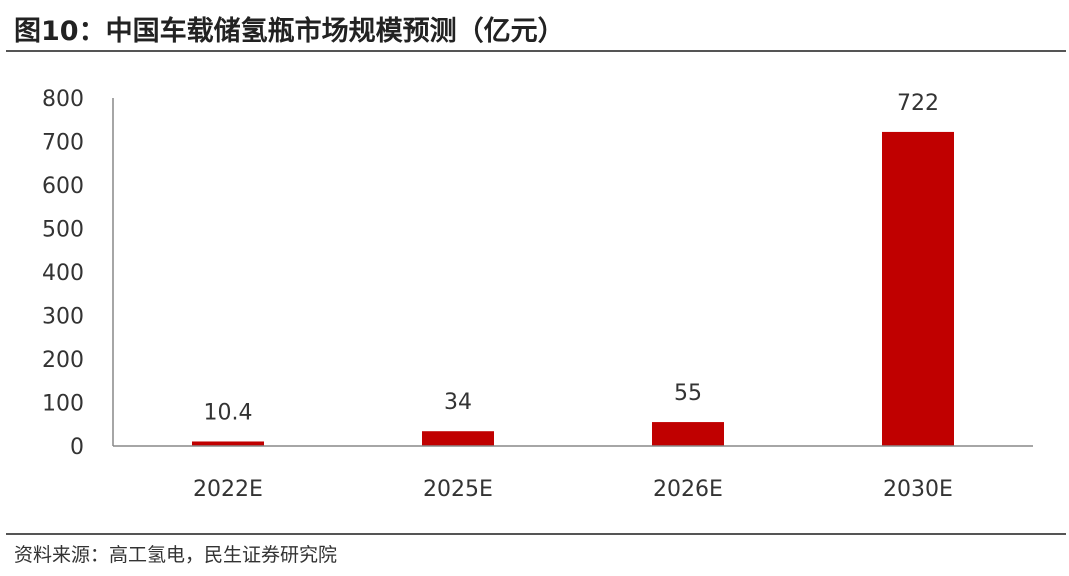 This screenshot has height=576, width=1069. What do you see at coordinates (63, 360) in the screenshot?
I see `y-tick-label: 200` at bounding box center [63, 360].